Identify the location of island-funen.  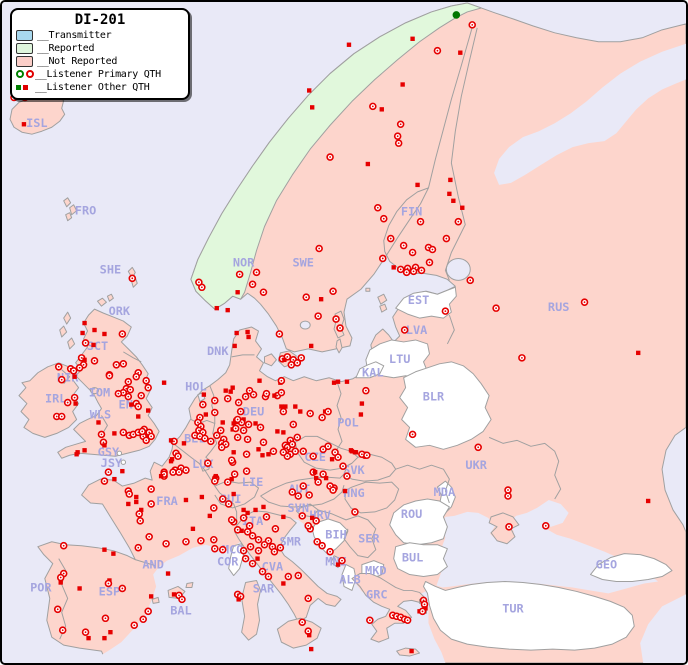
(270, 360).